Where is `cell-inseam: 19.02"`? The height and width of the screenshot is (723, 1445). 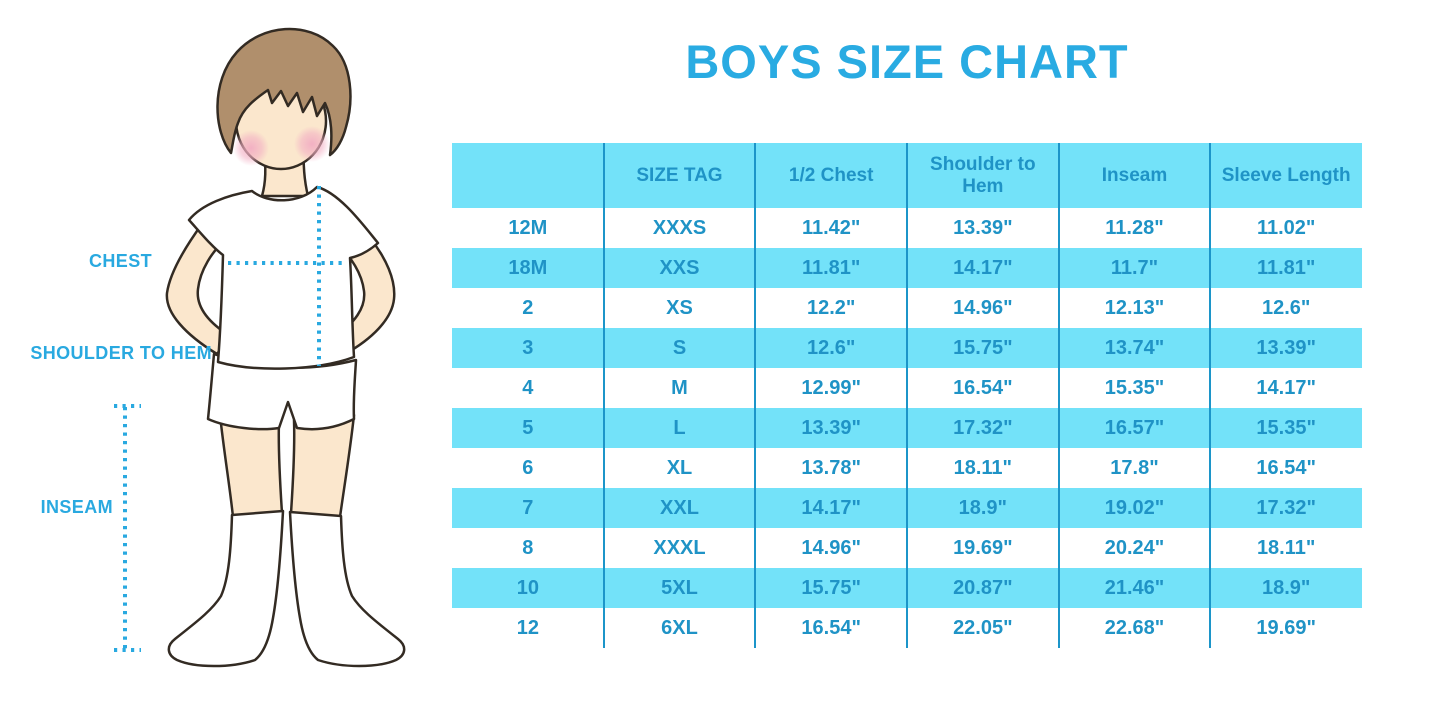
cell-inseam: 19.02" is located at coordinates (1134, 507).